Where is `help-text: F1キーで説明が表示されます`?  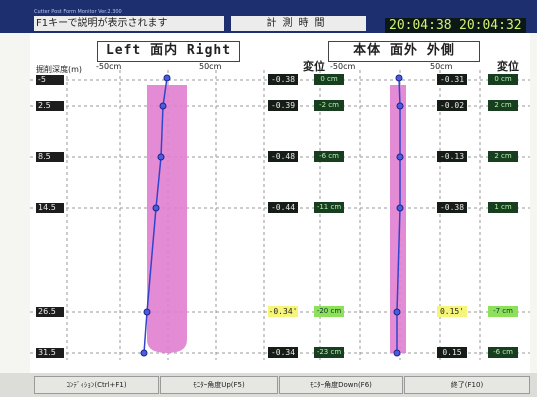
help-text: F1キーで説明が表示されます is located at coordinates (129, 23).